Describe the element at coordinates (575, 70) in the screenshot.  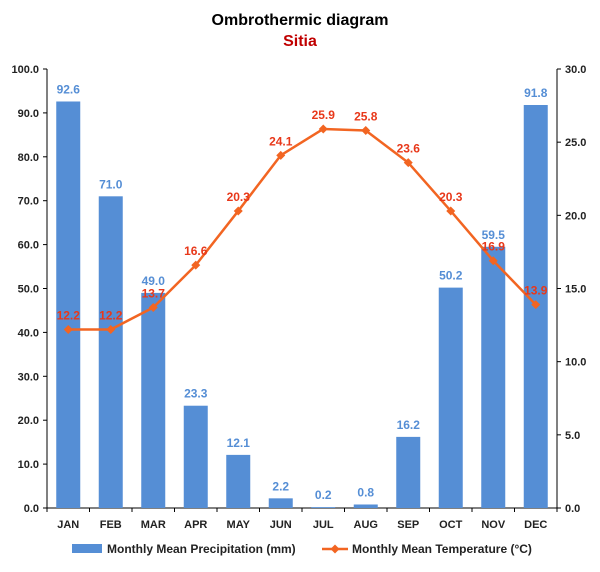
I see `right-tick-label: 30.0` at that location.